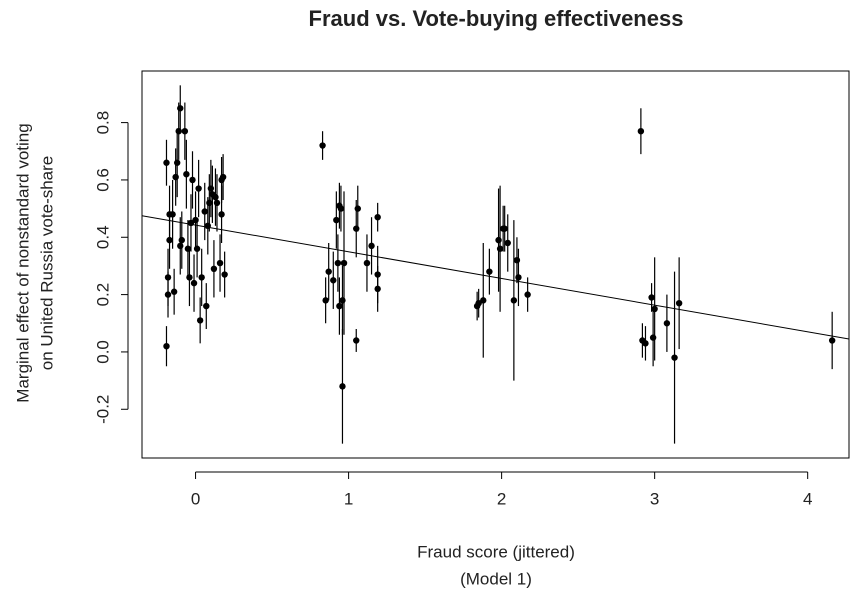  I want to click on y-tick-label: 0.4, so click(102, 237).